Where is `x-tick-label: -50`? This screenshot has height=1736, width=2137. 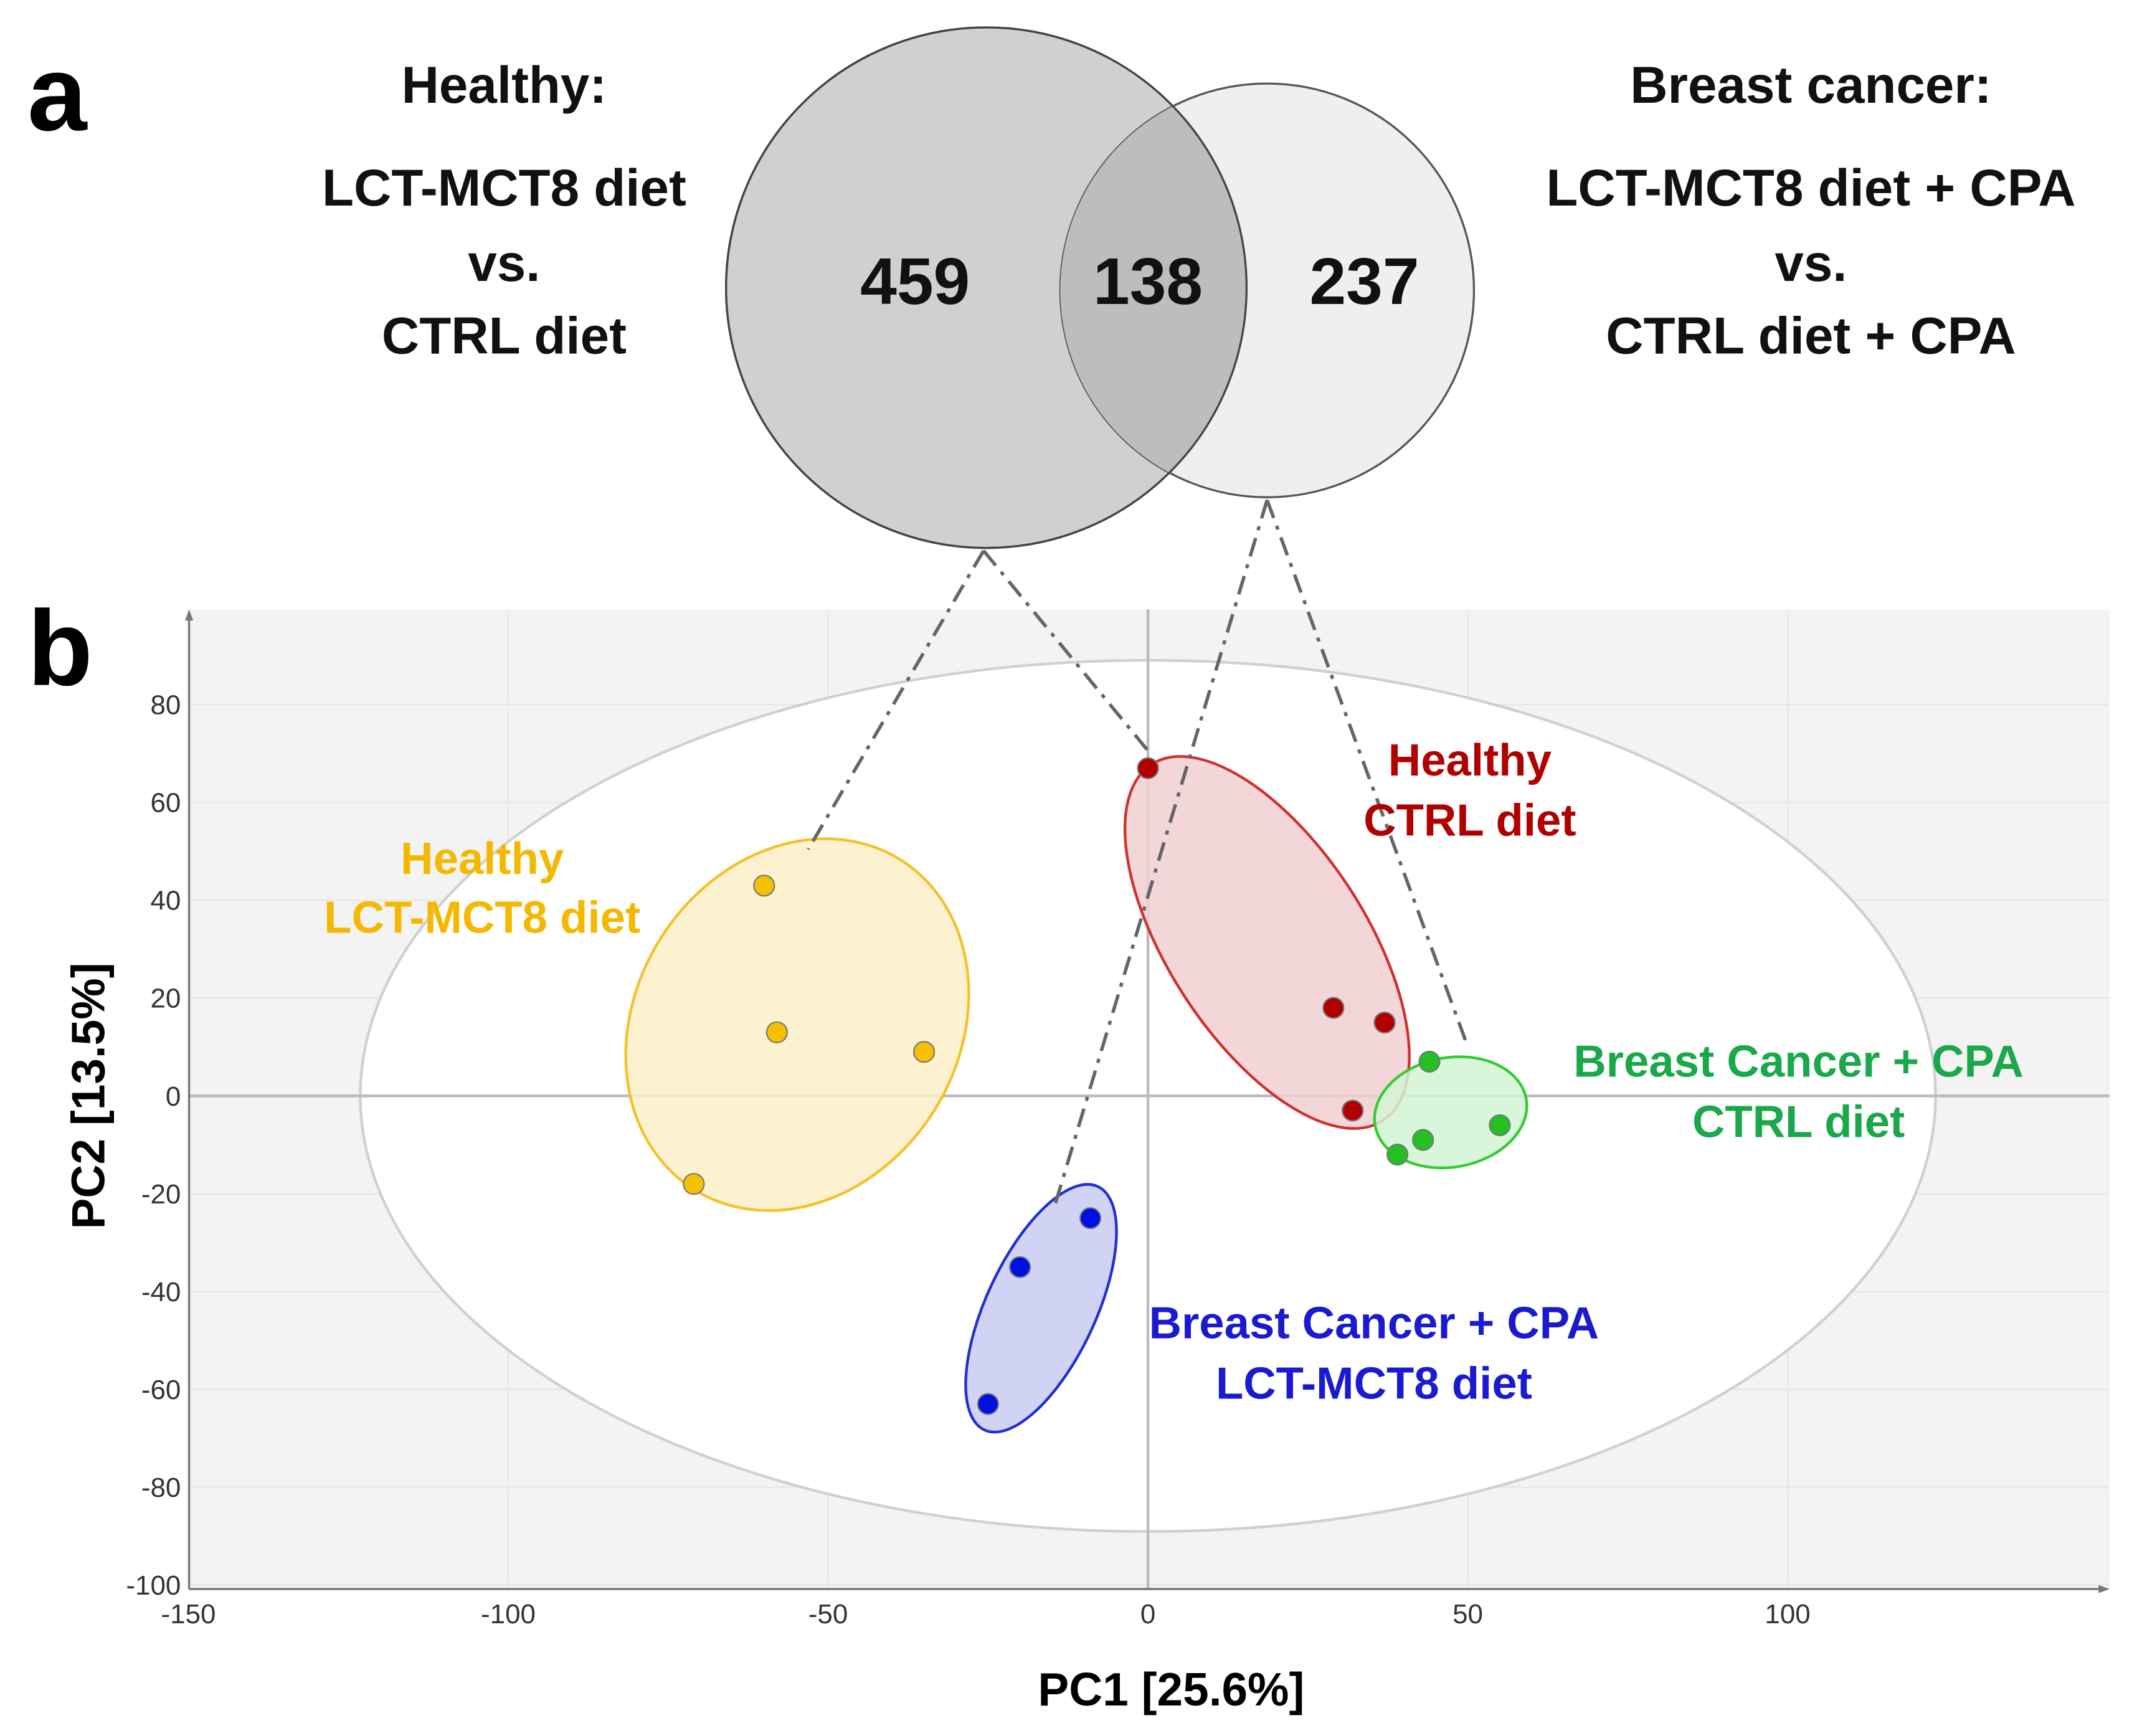 x-tick-label: -50 is located at coordinates (828, 1614).